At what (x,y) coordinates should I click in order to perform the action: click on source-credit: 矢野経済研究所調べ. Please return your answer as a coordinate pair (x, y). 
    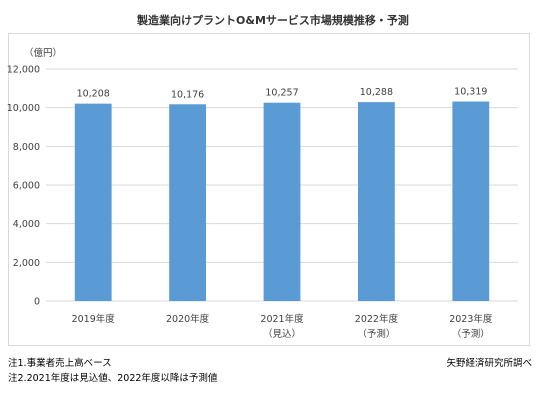
    Looking at the image, I should click on (489, 363).